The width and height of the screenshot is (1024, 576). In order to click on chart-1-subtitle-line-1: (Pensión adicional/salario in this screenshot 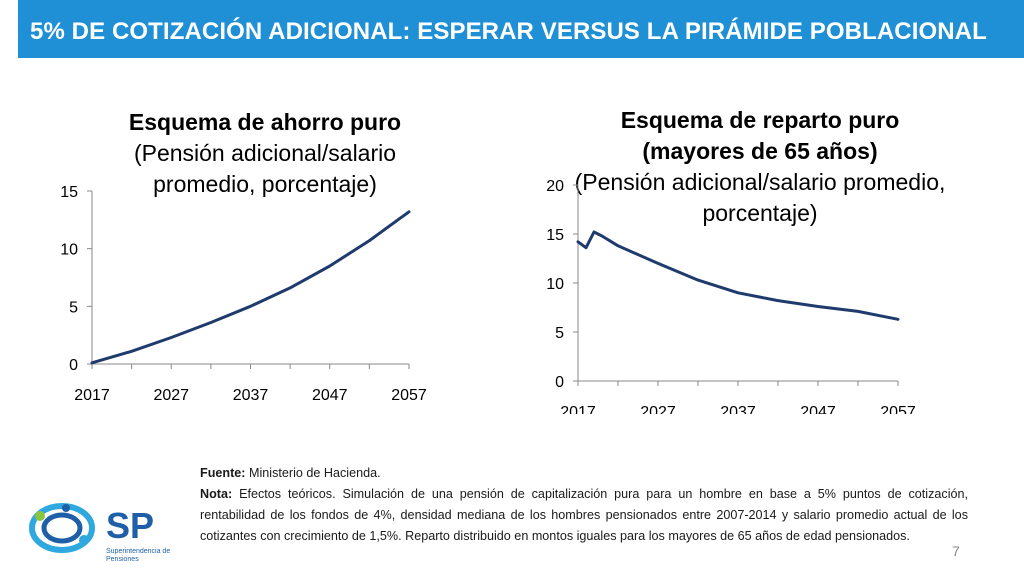, I will do `click(265, 153)`.